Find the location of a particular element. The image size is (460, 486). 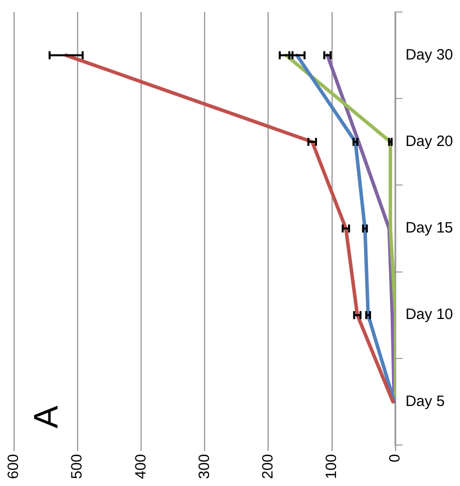

y-tick-label: Day 15 is located at coordinates (429, 228).